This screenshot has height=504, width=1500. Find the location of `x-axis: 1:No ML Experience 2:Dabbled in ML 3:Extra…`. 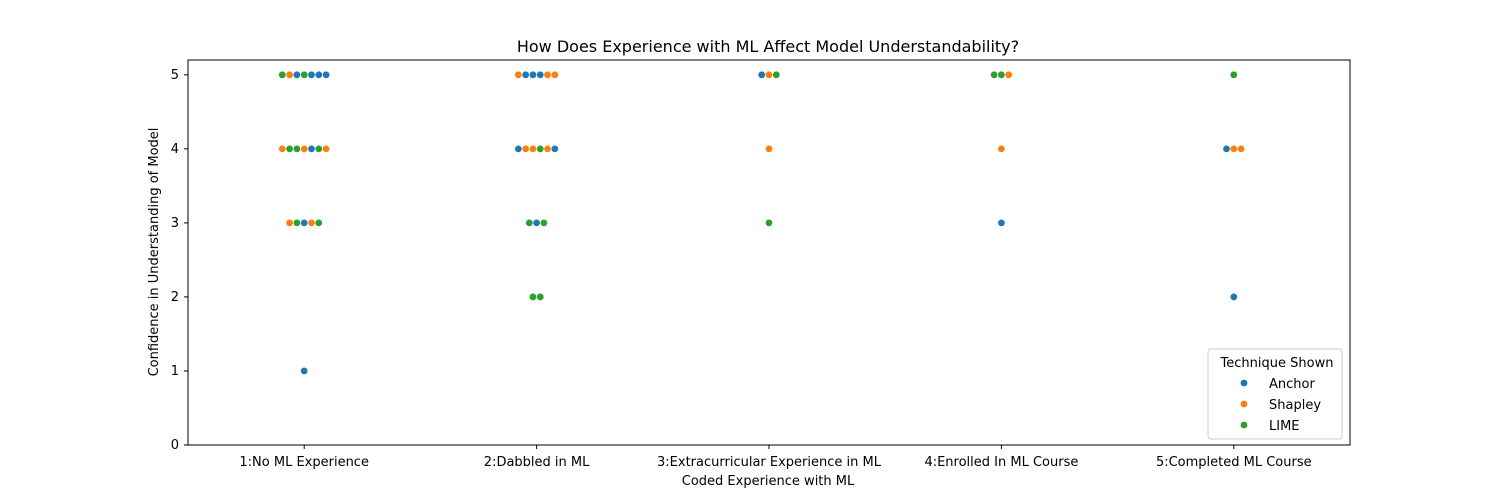

x-axis: 1:No ML Experience 2:Dabbled in ML 3:Extra… is located at coordinates (775, 457).